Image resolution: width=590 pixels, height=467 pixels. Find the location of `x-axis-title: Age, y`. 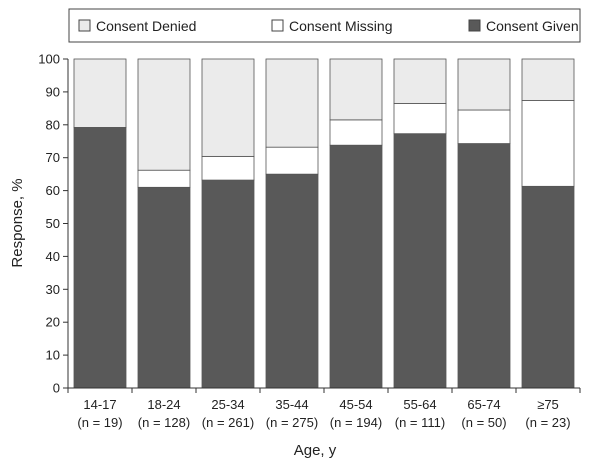

x-axis-title: Age, y is located at coordinates (315, 450).